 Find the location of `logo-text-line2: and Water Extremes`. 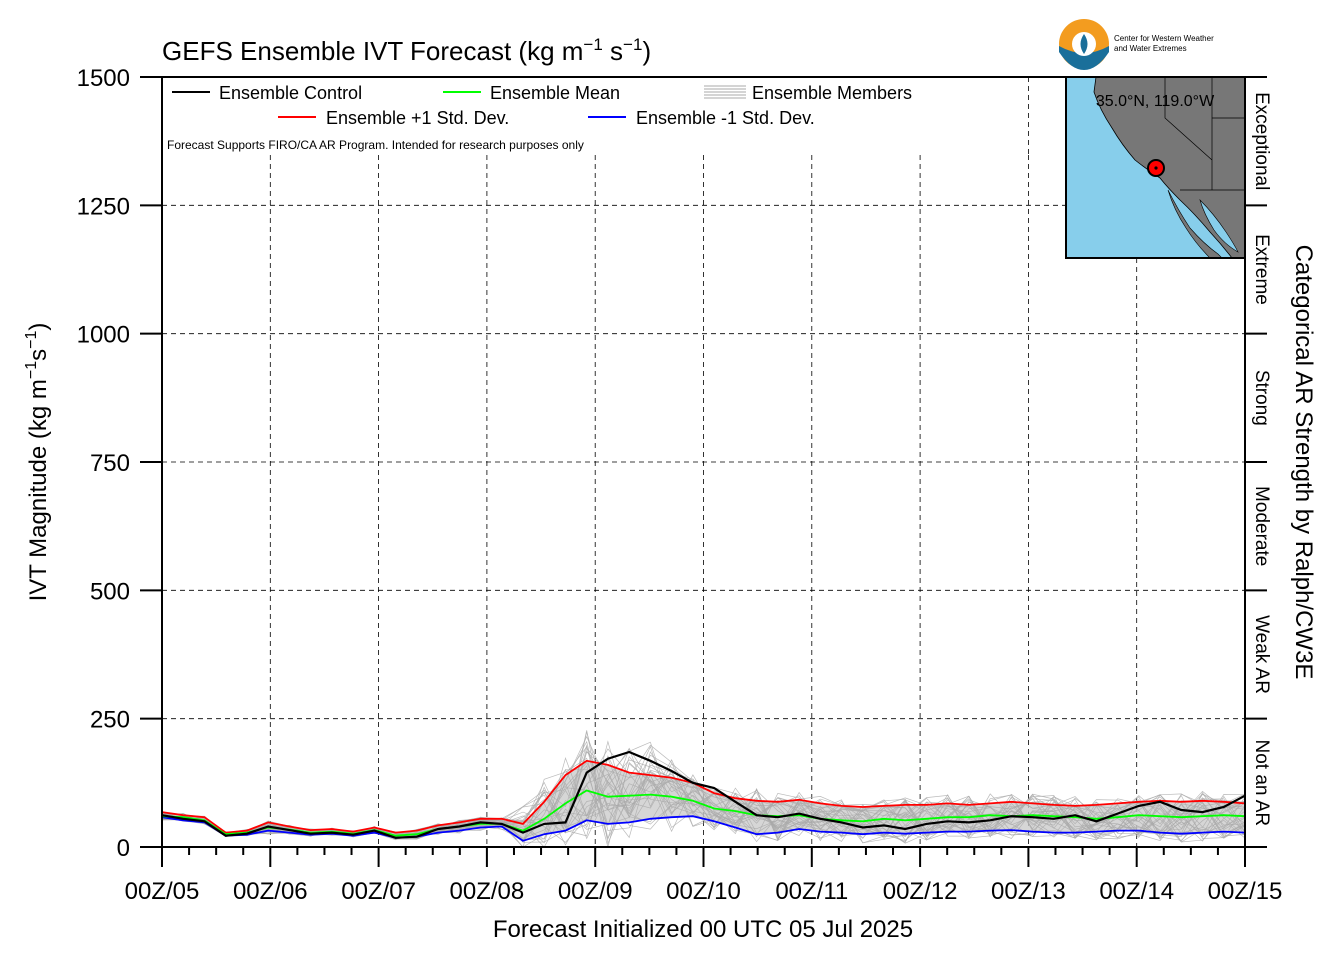

logo-text-line2: and Water Extremes is located at coordinates (1150, 48).